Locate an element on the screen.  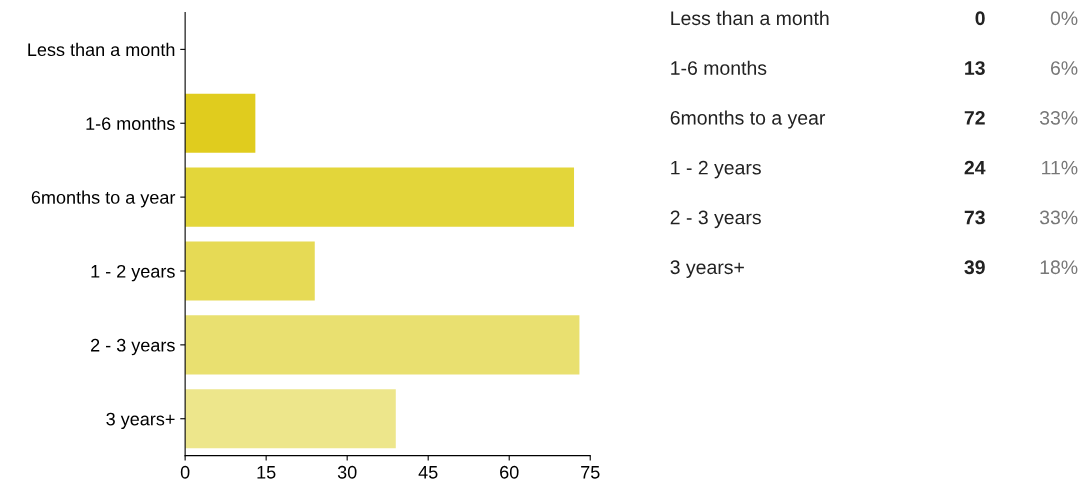
category-label: 2 - 3 years is located at coordinates (715, 219).